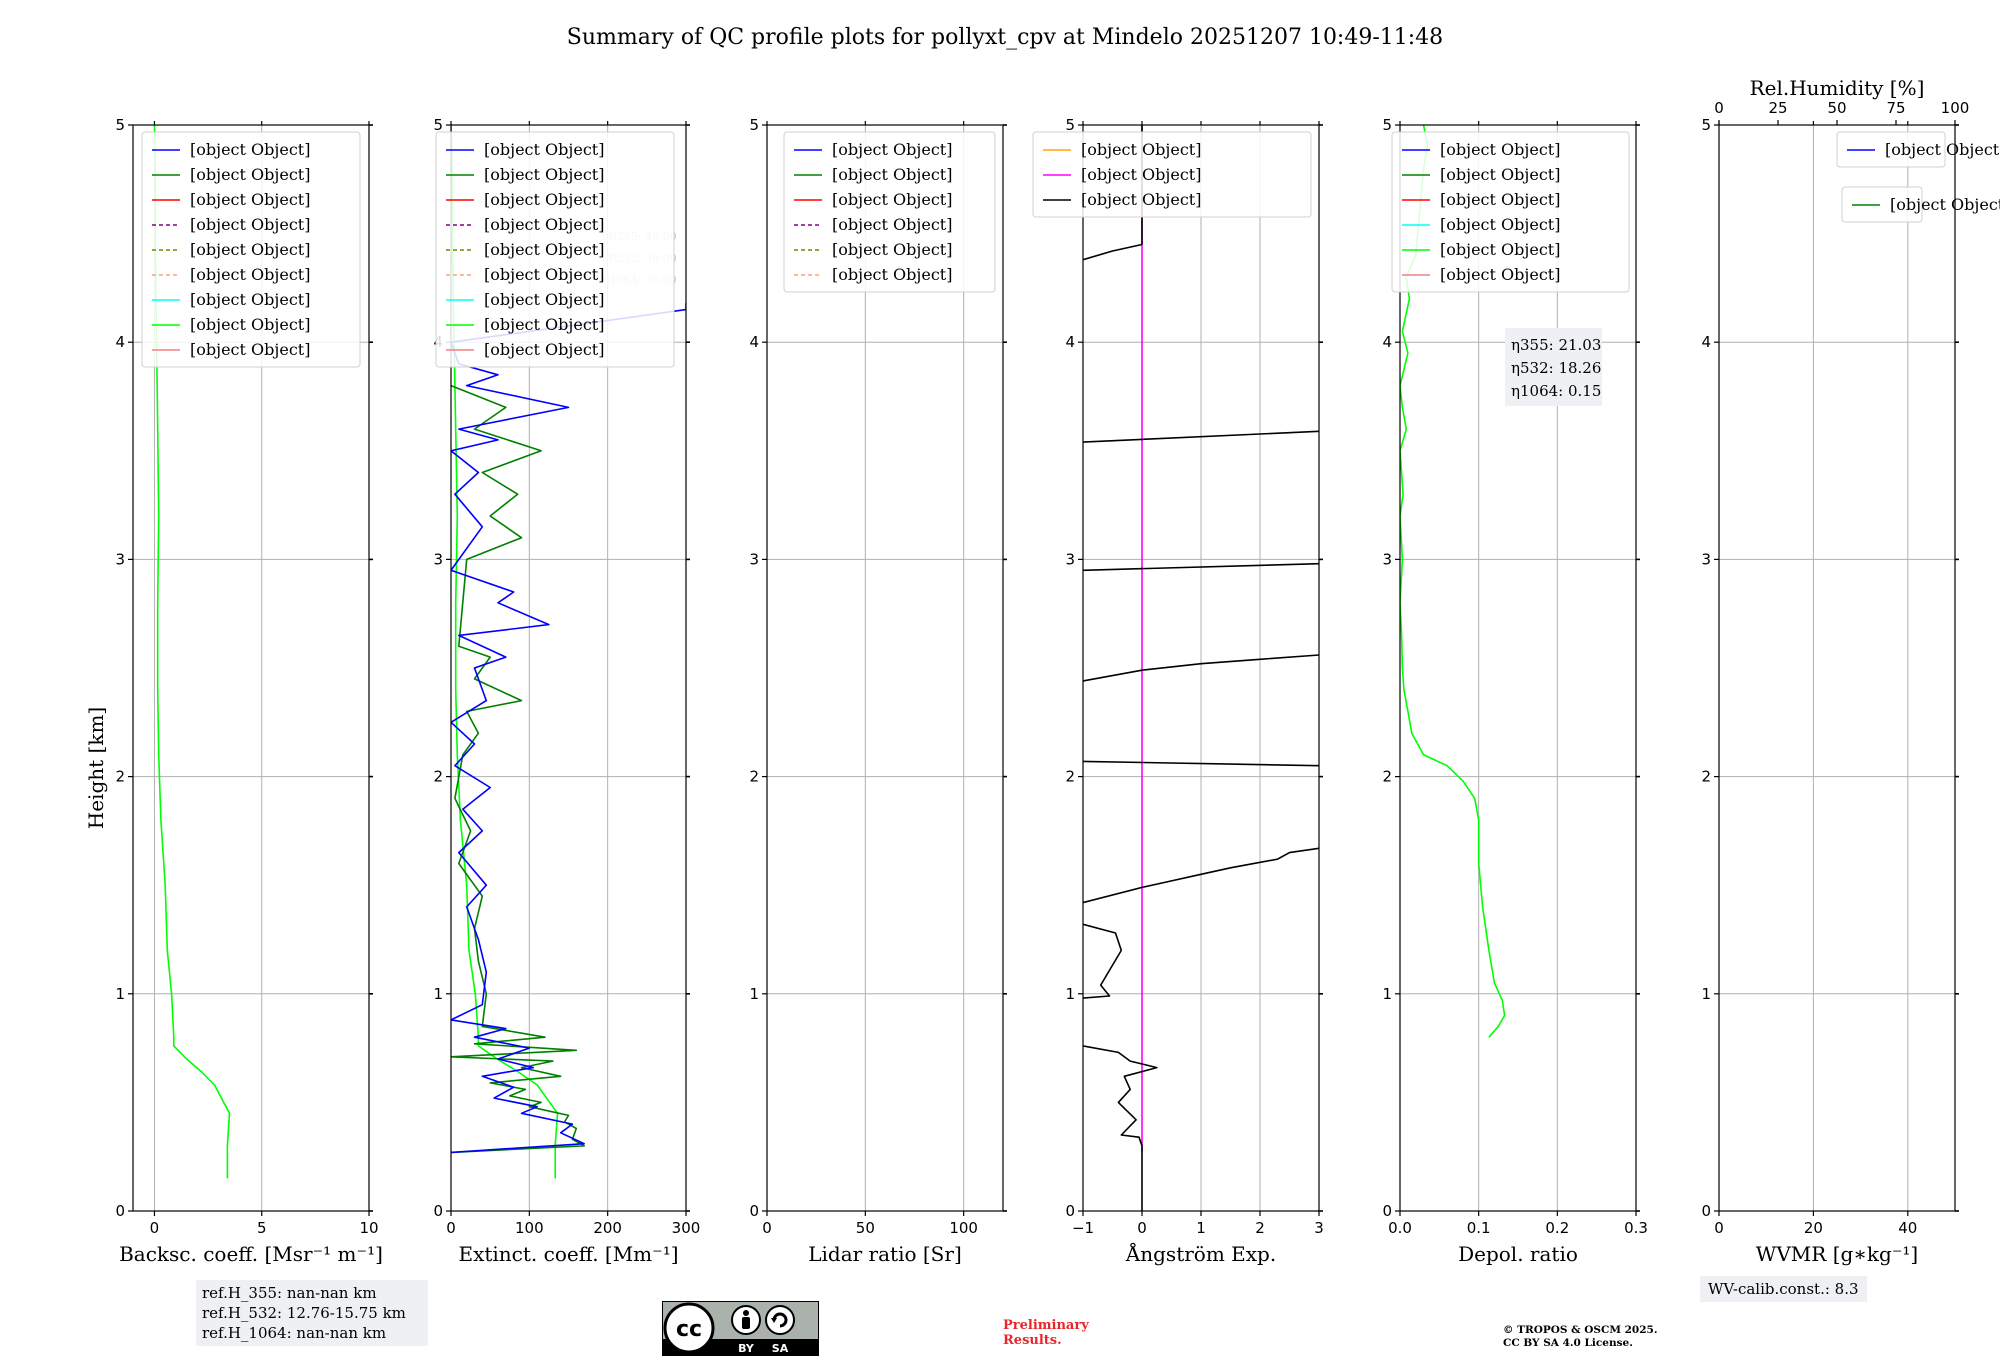  What do you see at coordinates (865, 1228) in the screenshot?
I see `x-tick-label: 50` at bounding box center [865, 1228].